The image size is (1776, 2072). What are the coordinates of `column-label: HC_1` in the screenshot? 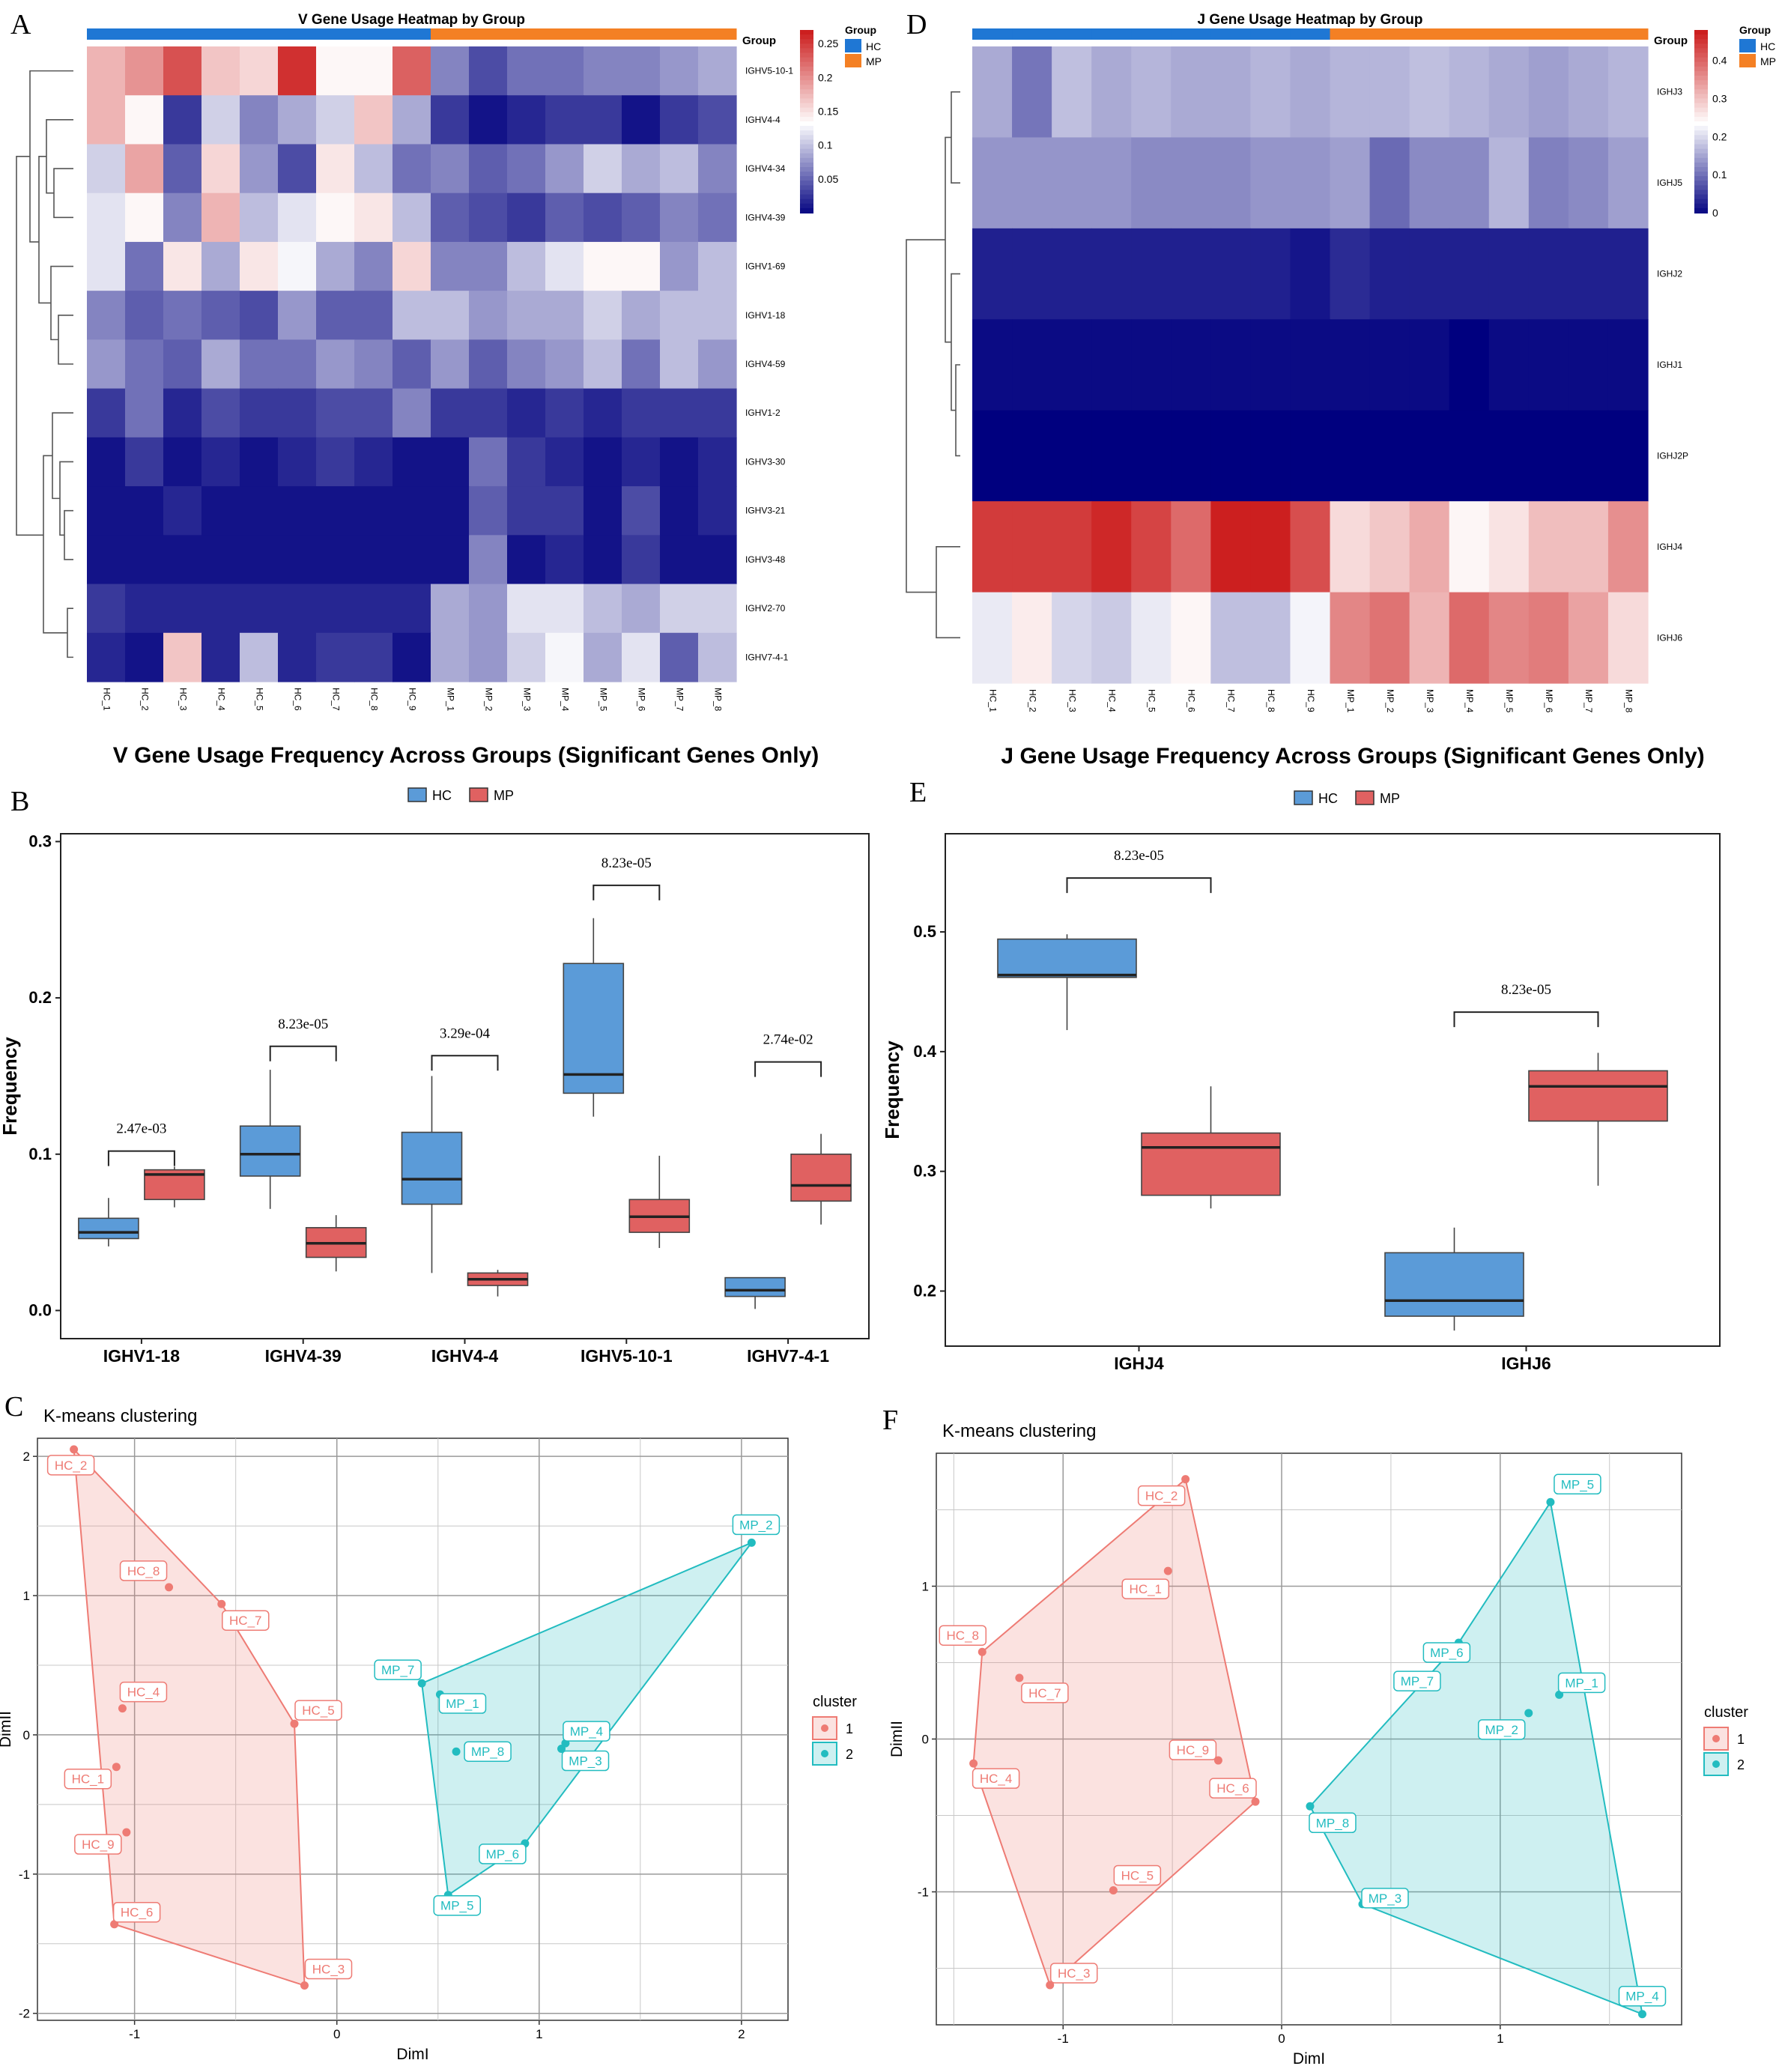 It's located at (106, 700).